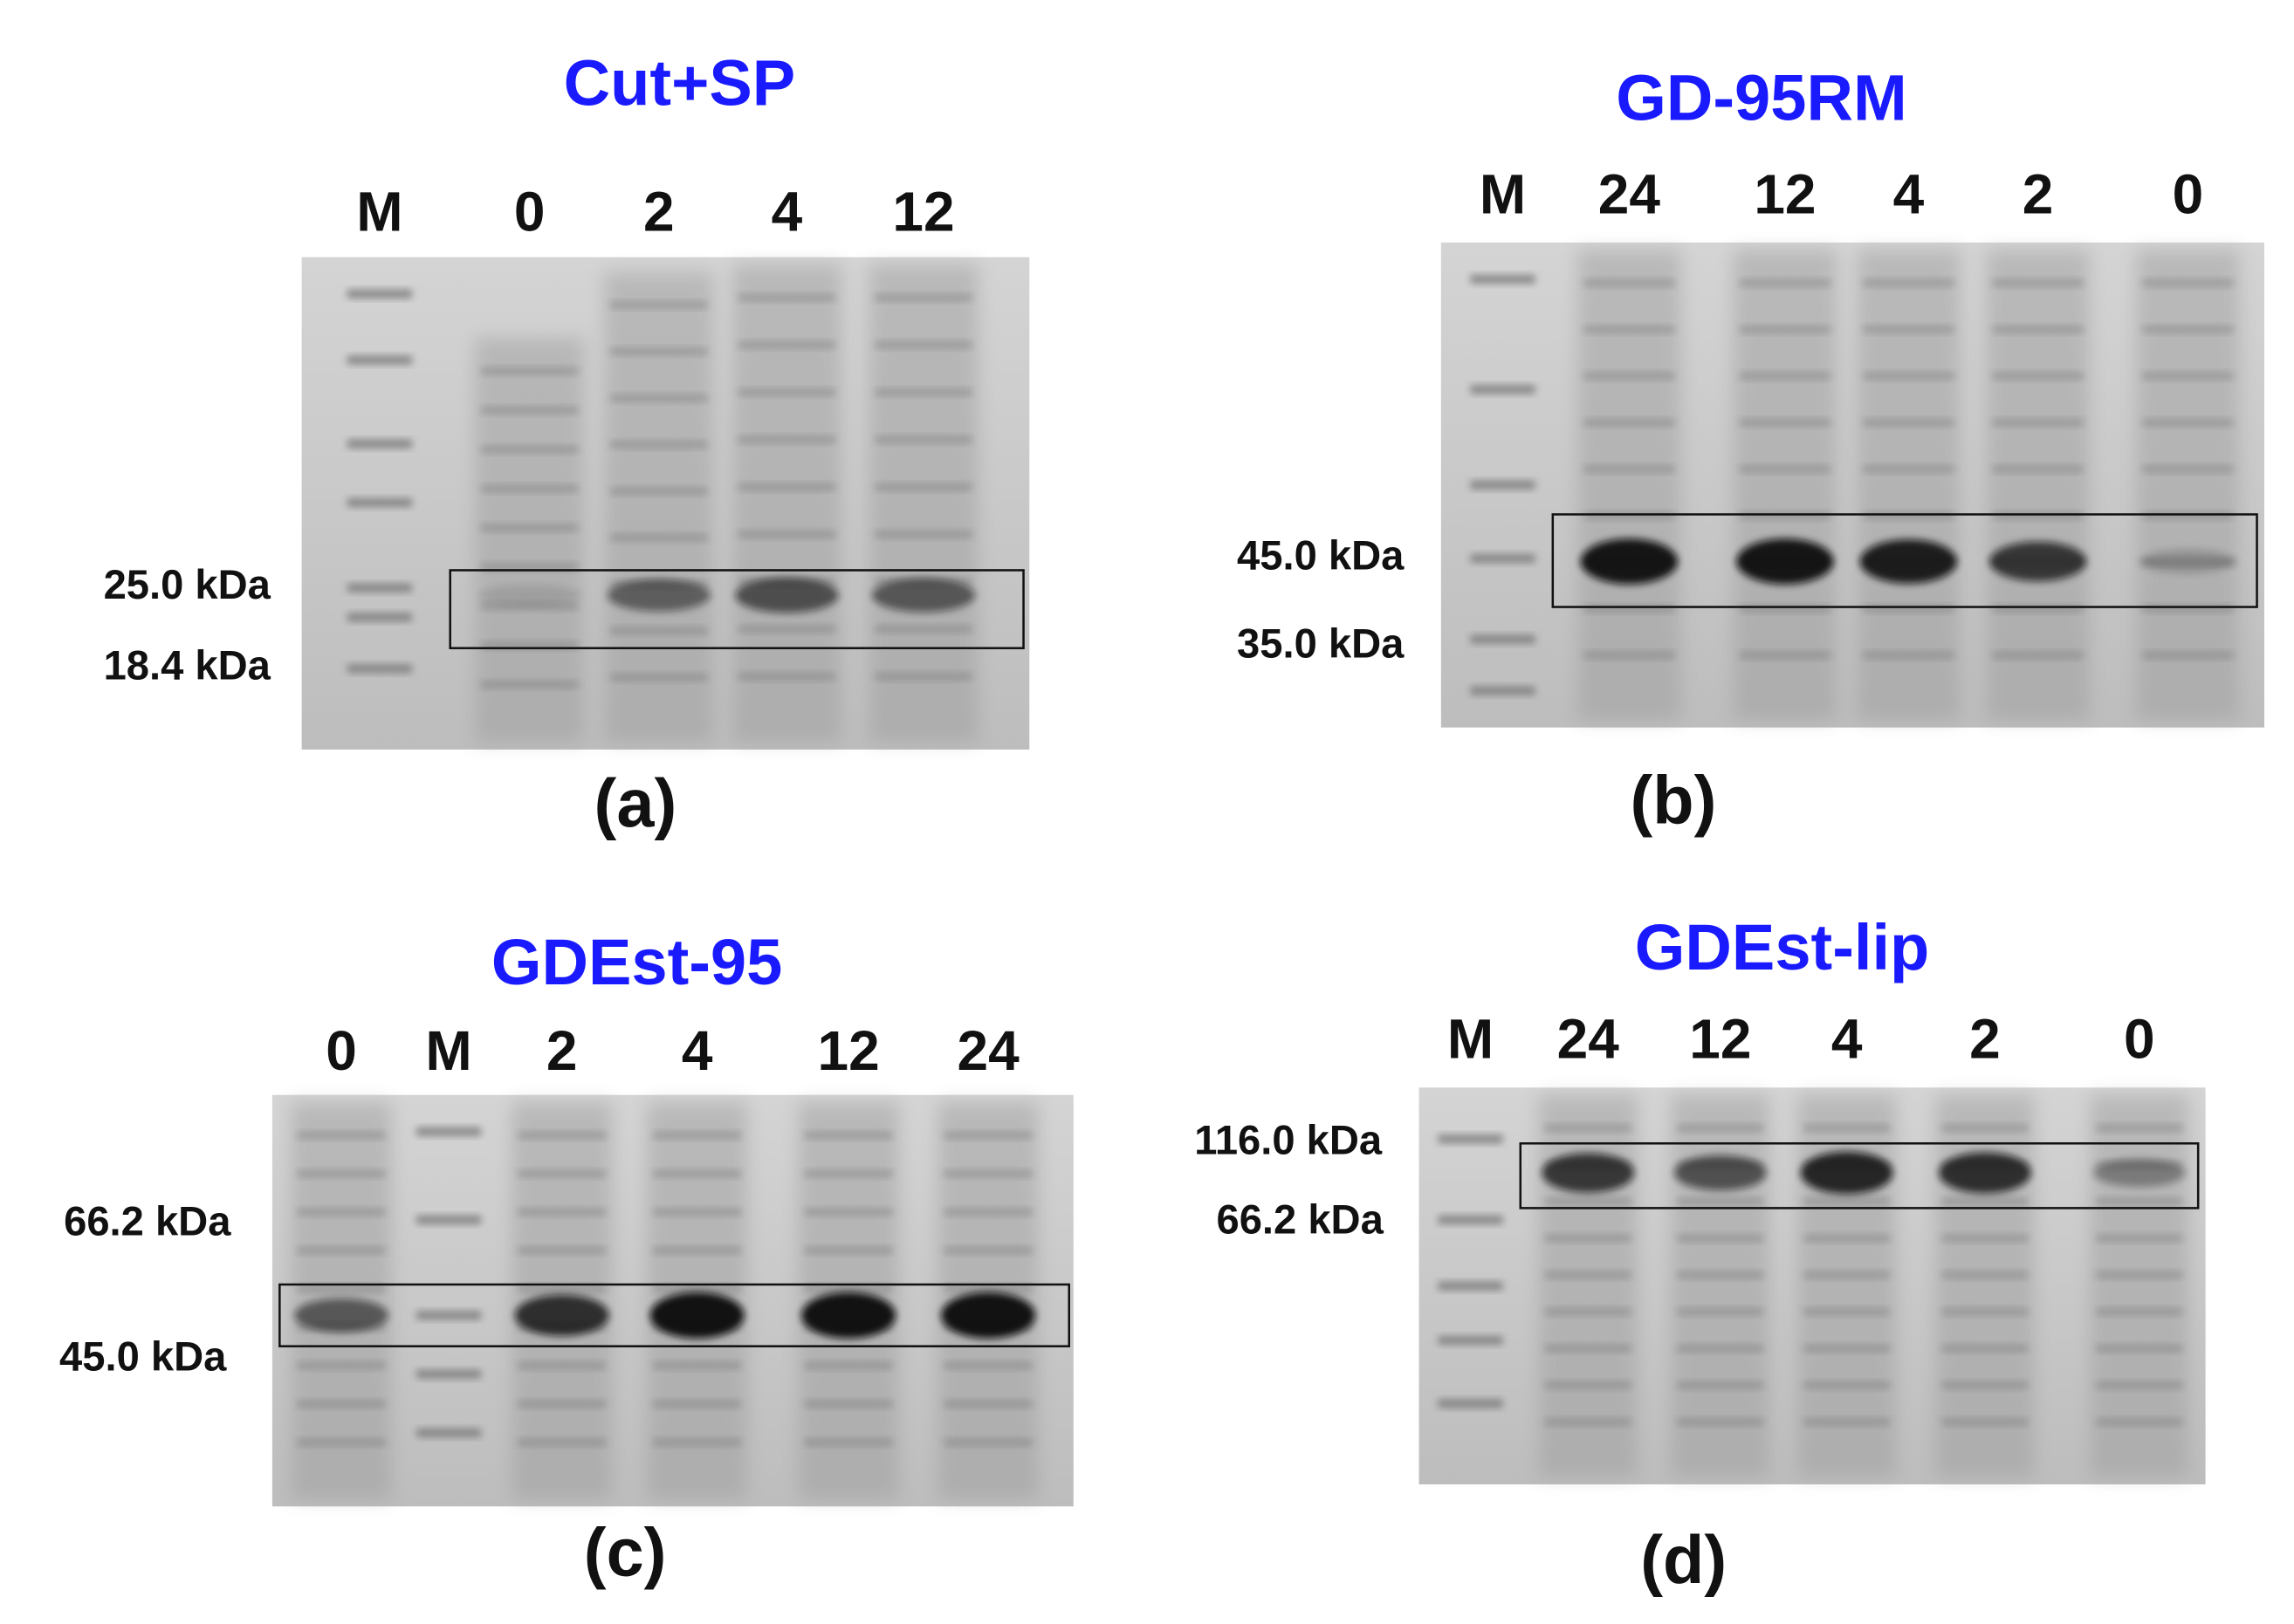 Image resolution: width=2294 pixels, height=1624 pixels. Describe the element at coordinates (187, 665) in the screenshot. I see `marker-label: 18.4 kDa` at that location.